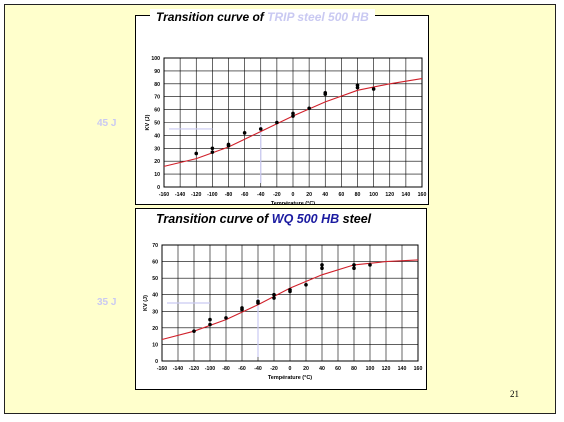  I want to click on chart-title-trip: Transition curve of TRIP steel 500 HB, so click(262, 17).